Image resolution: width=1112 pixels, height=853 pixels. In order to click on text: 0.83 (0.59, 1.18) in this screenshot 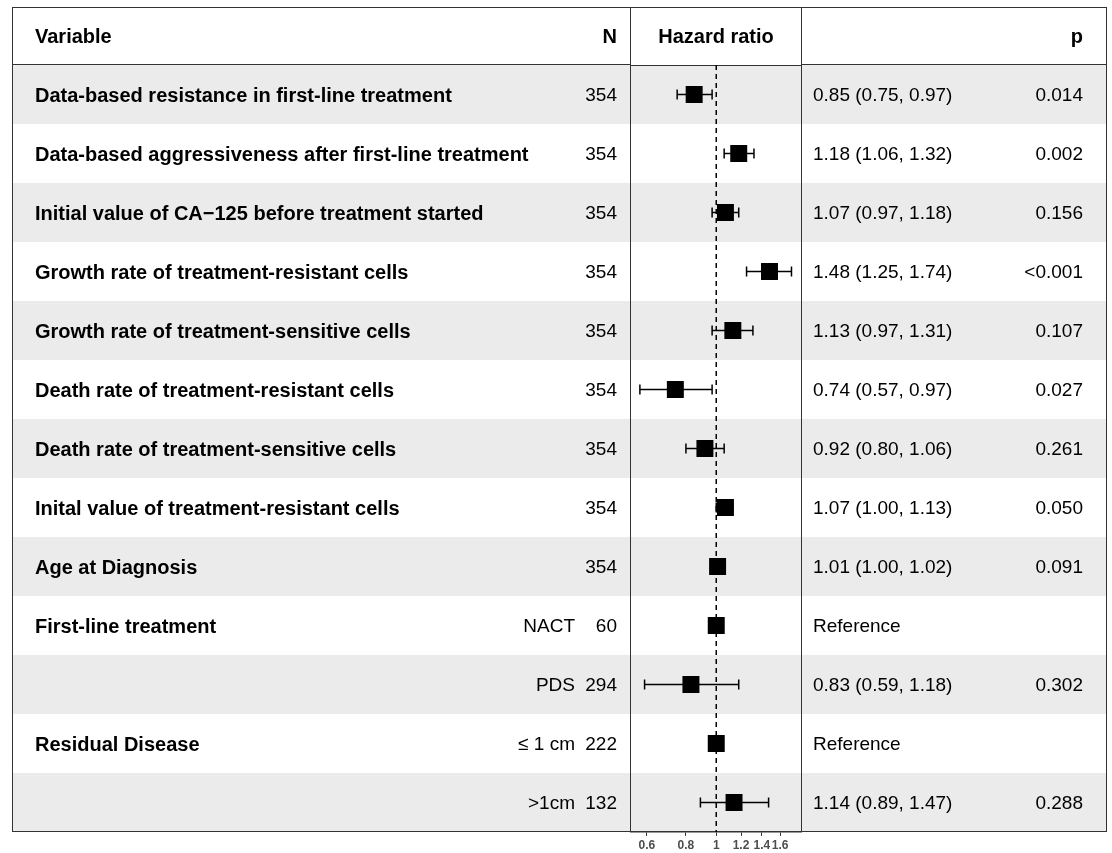, I will do `click(883, 684)`.